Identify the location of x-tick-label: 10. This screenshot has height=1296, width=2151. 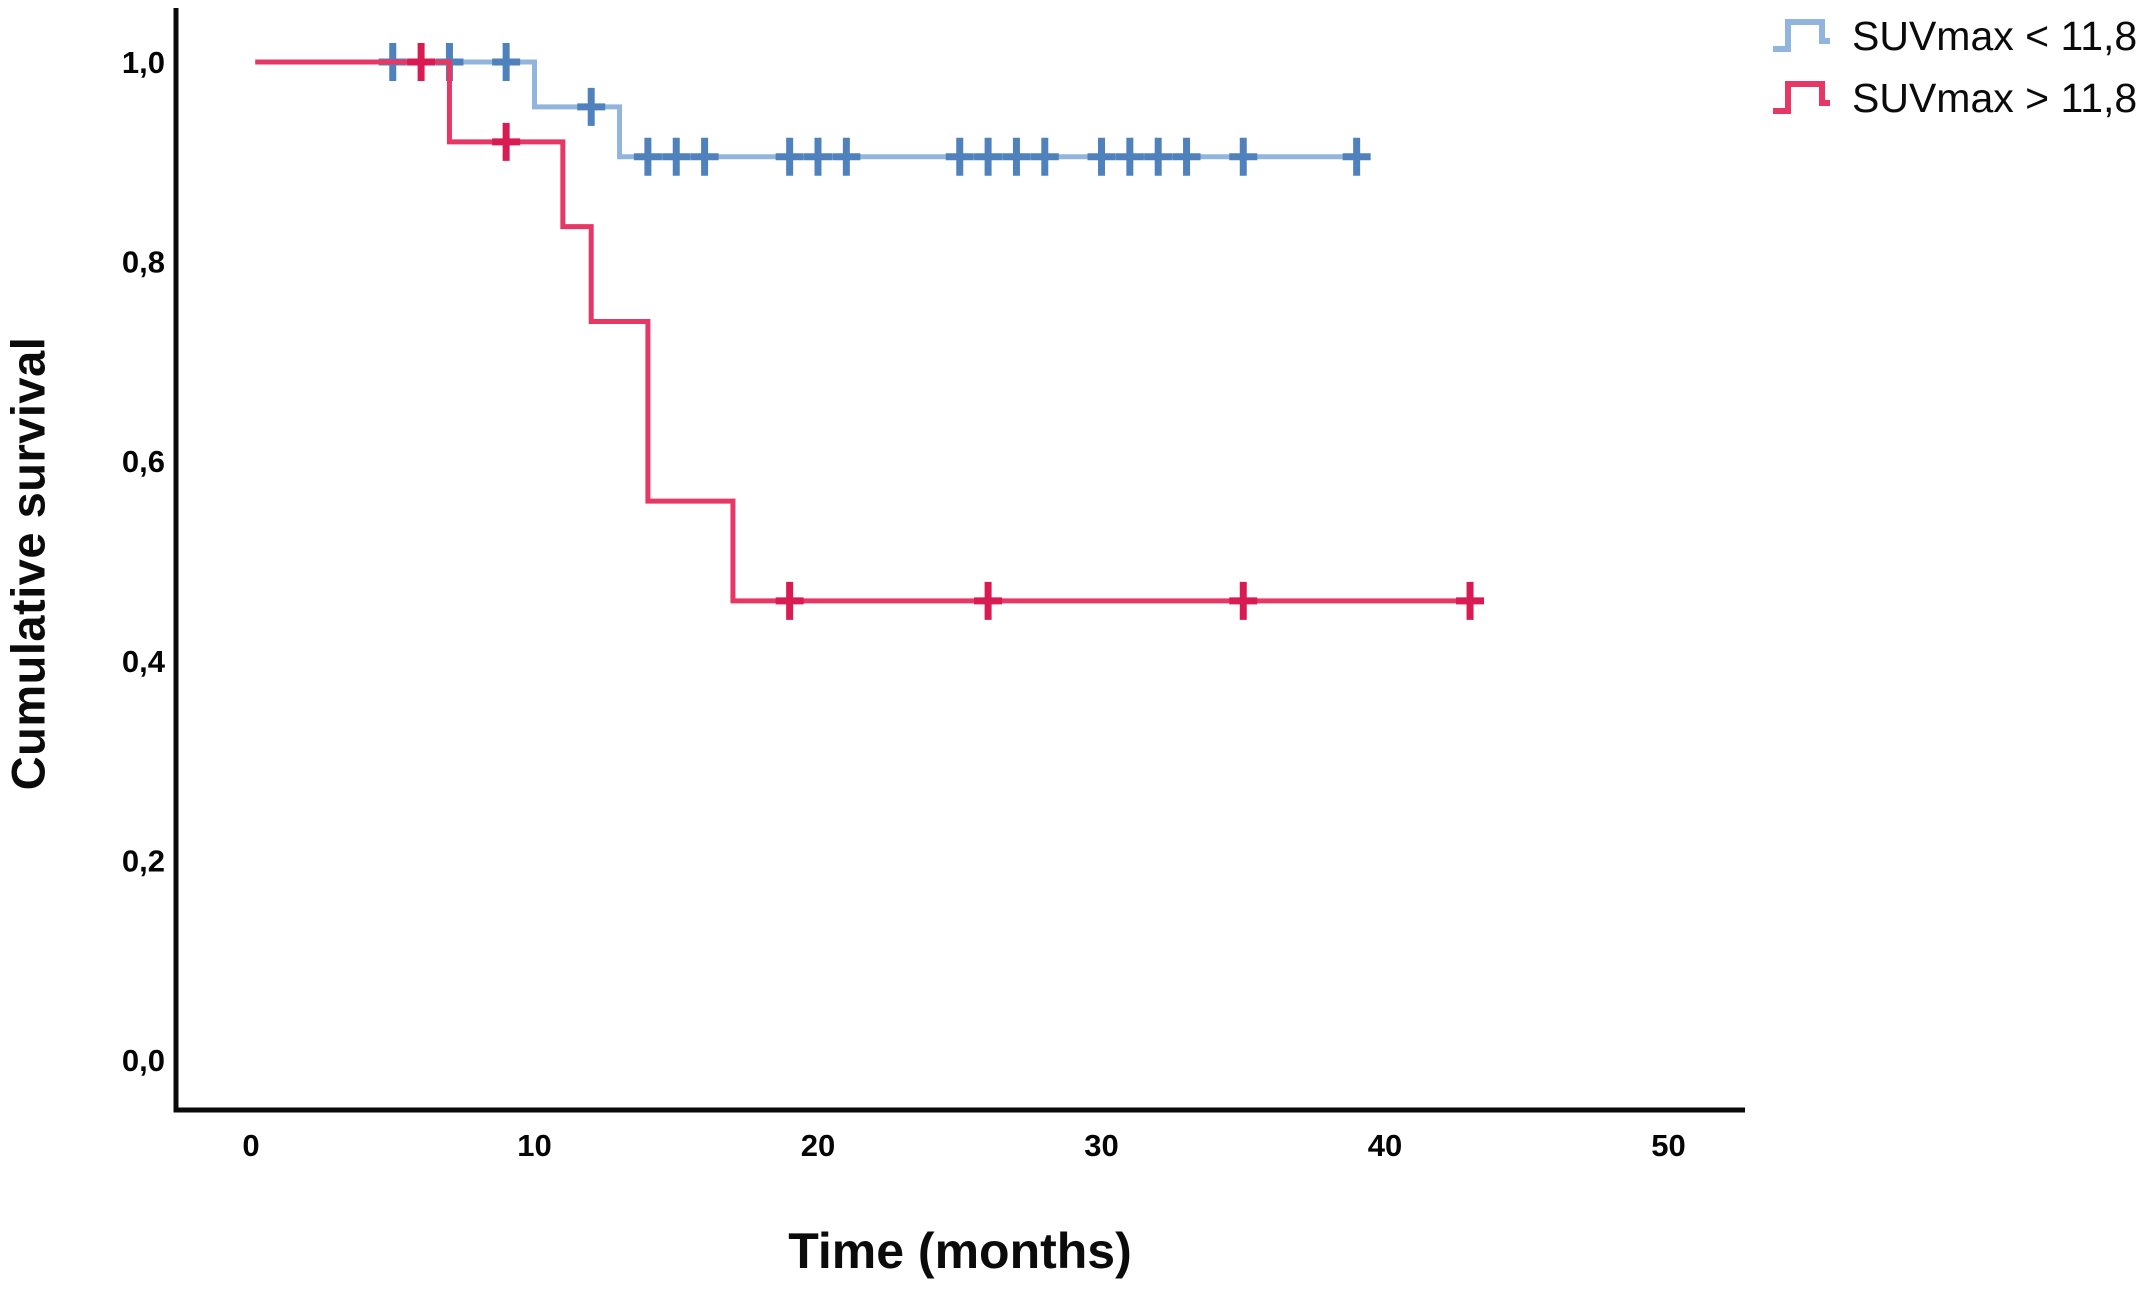
(534, 1145).